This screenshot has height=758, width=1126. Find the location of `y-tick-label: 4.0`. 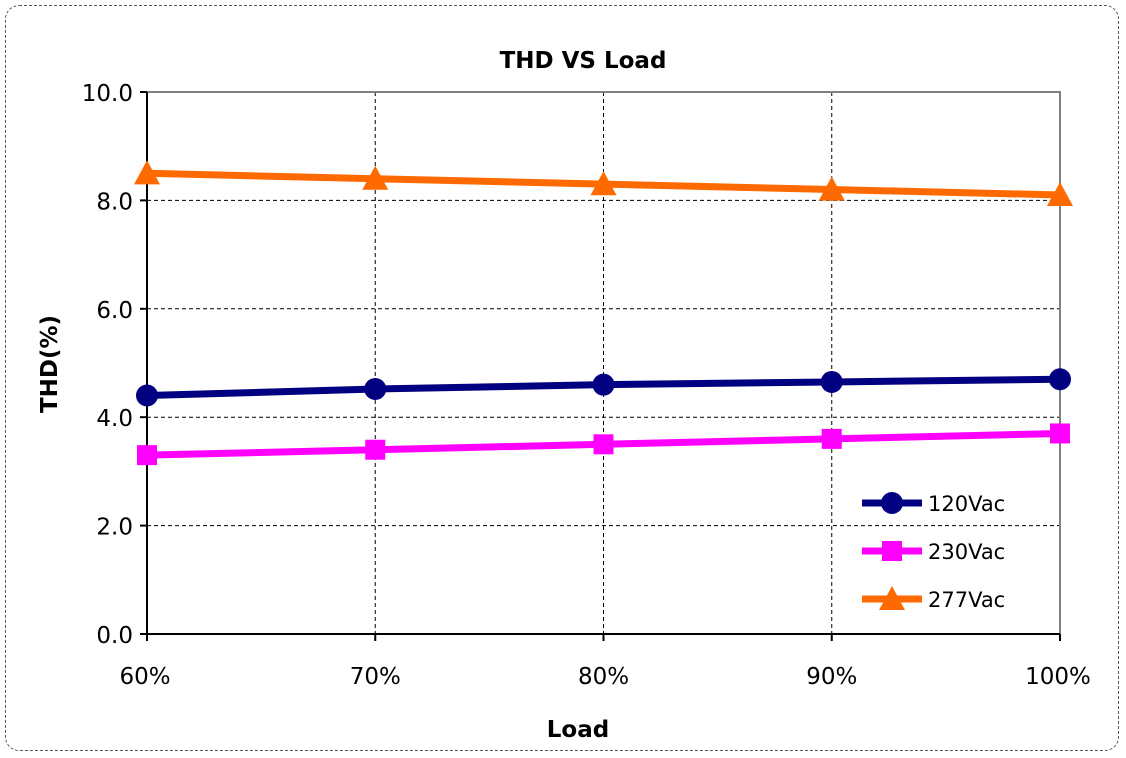

y-tick-label: 4.0 is located at coordinates (114, 419).